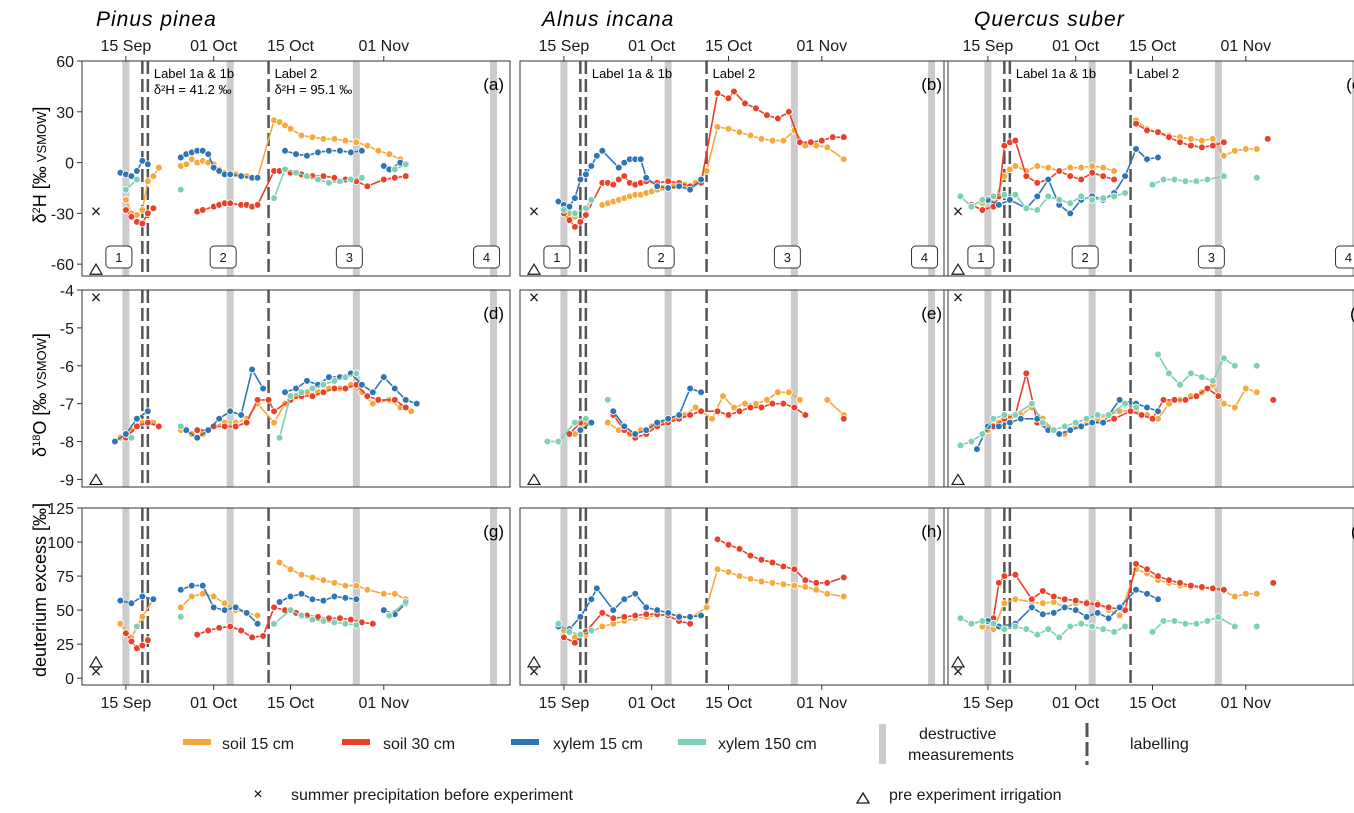  Describe the element at coordinates (119, 257) in the screenshot. I see `campaign-box` at that location.